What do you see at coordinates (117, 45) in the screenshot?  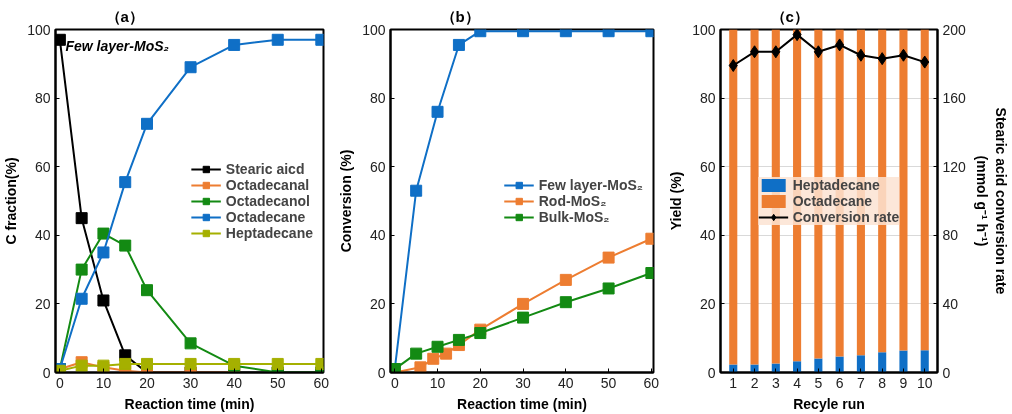 I see `annotation: Few layer-MoS₂` at bounding box center [117, 45].